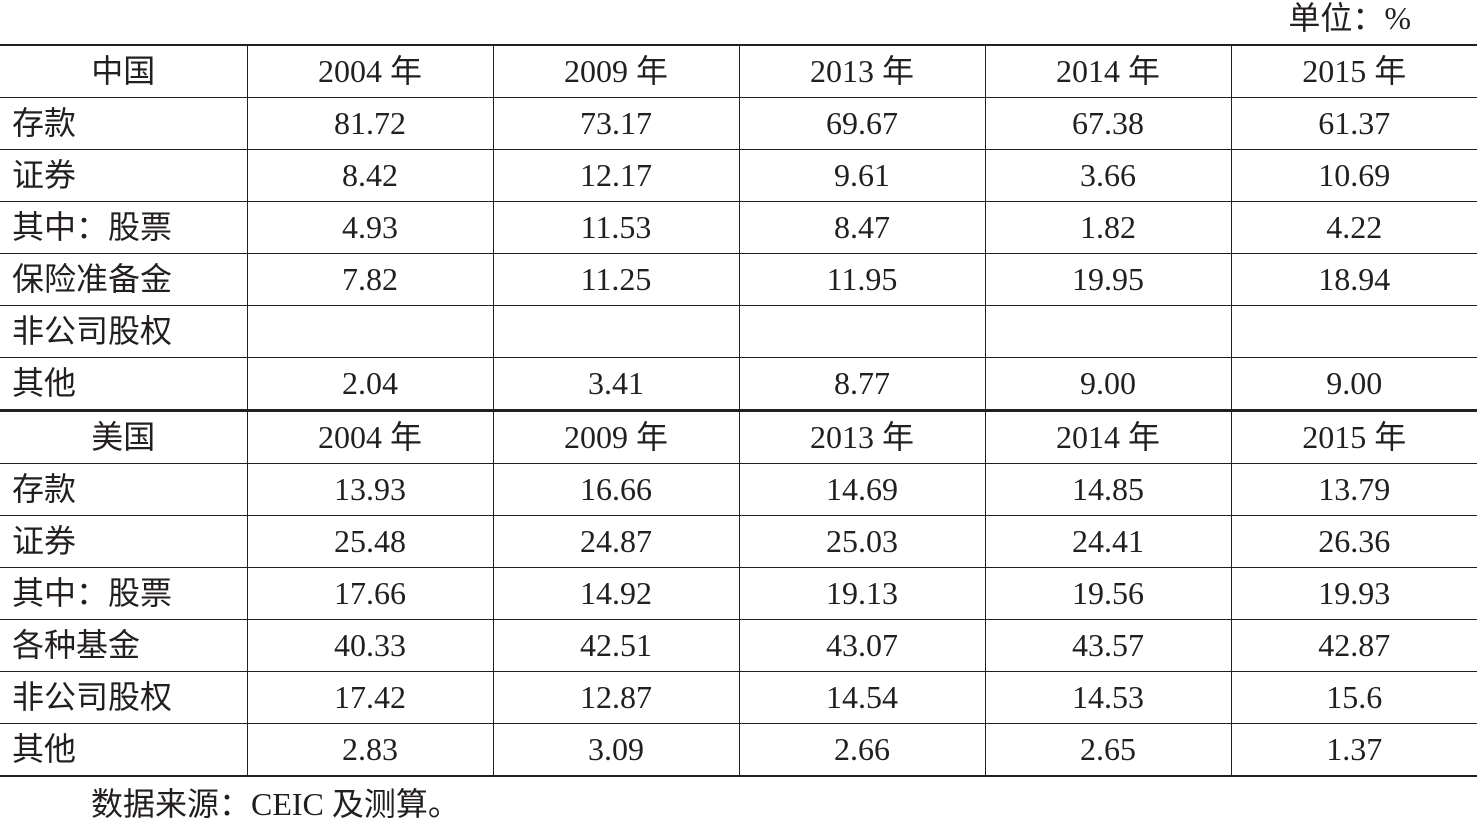  I want to click on china-section-label: 中国, so click(123, 71).